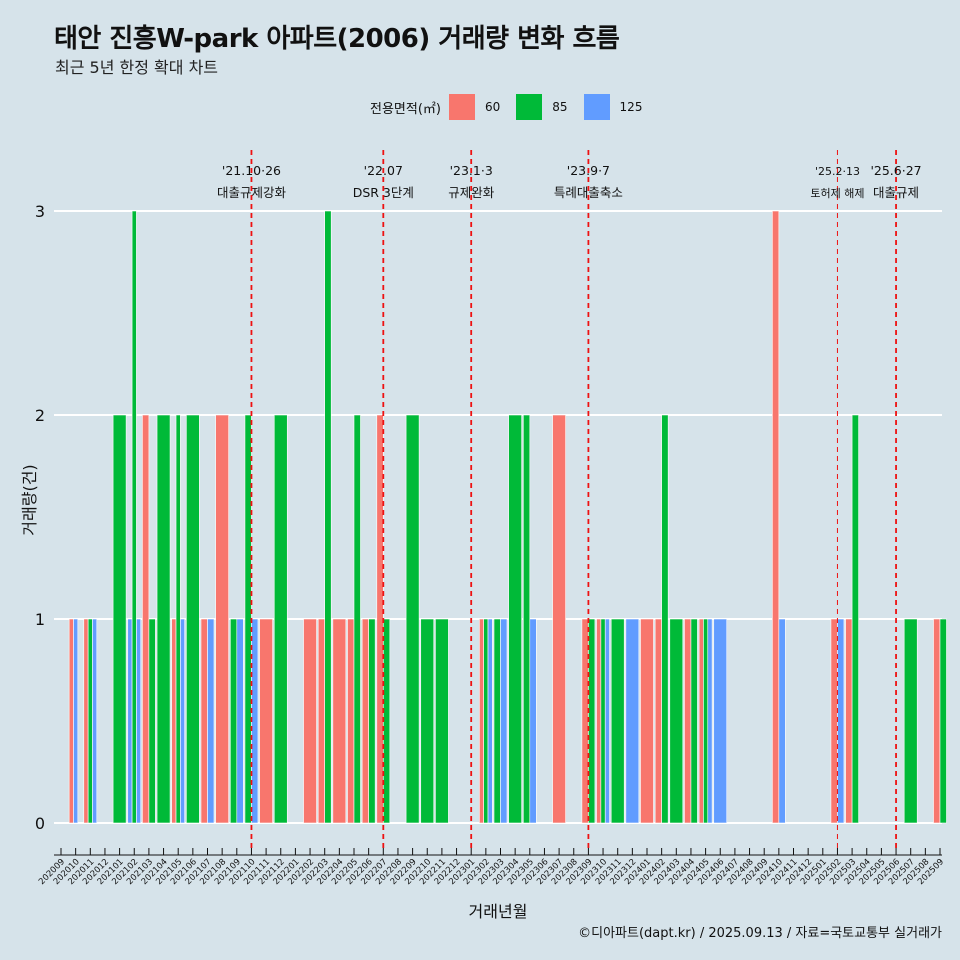 The width and height of the screenshot is (960, 960). I want to click on y-tick-label-1: 1, so click(40, 619).